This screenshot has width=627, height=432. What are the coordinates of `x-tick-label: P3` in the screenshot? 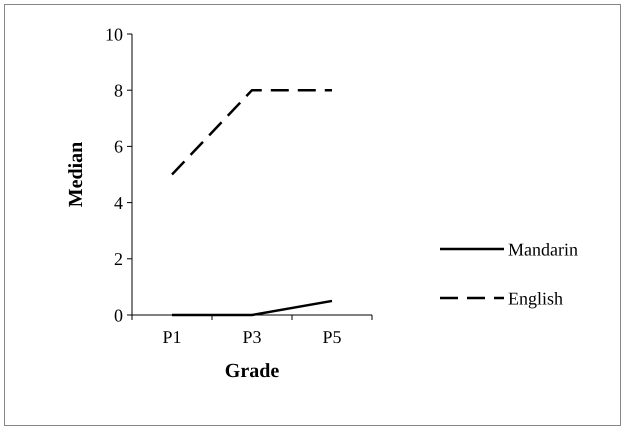 It's located at (252, 337).